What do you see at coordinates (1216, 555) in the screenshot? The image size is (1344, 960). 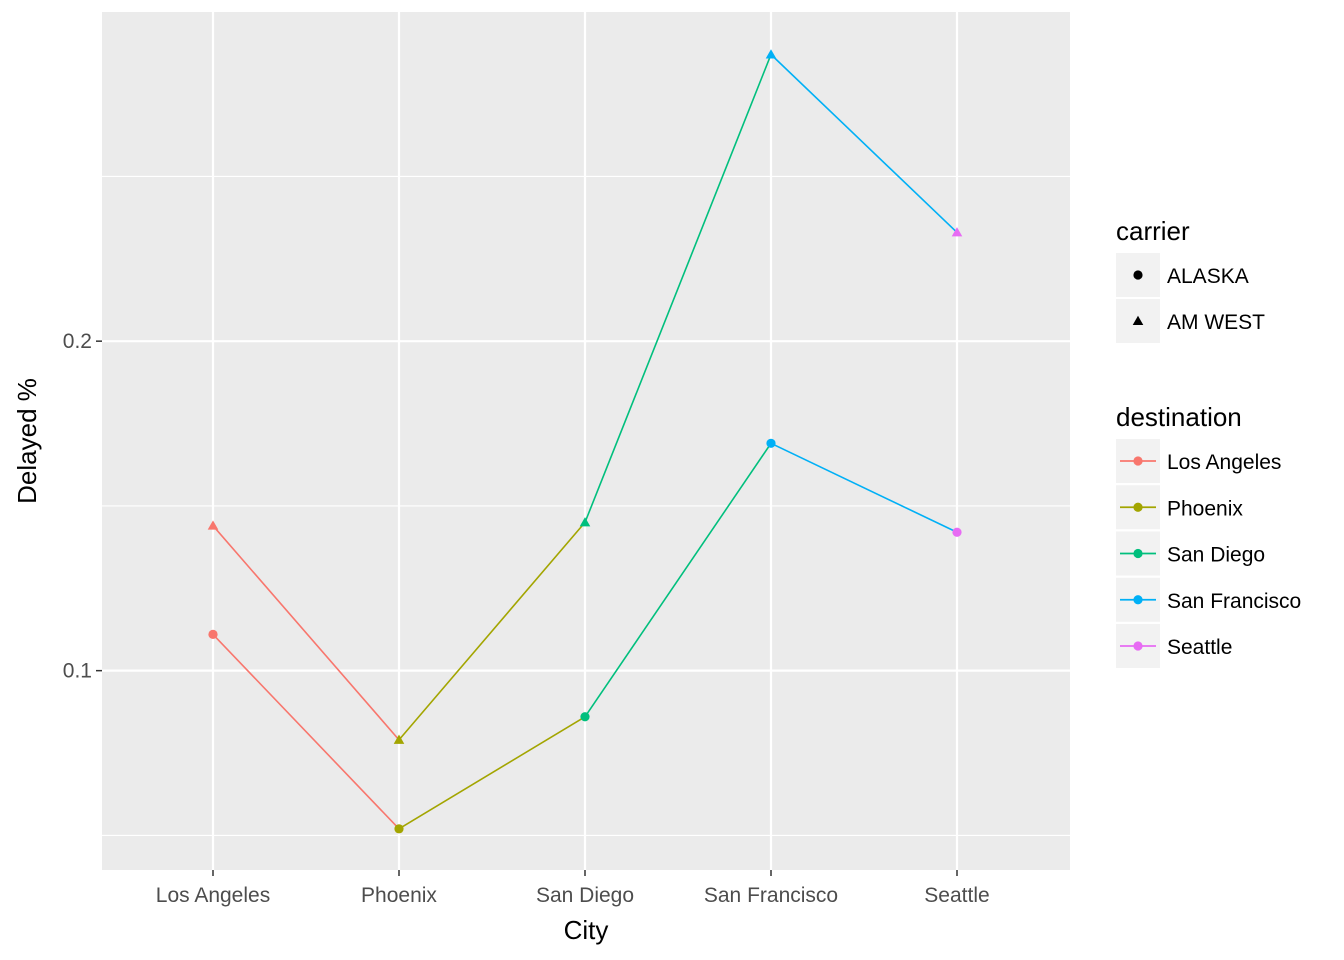 I see `legend-label: San Diego` at bounding box center [1216, 555].